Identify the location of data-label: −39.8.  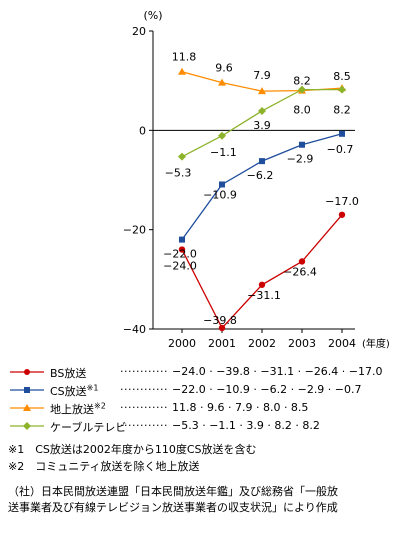
(220, 320).